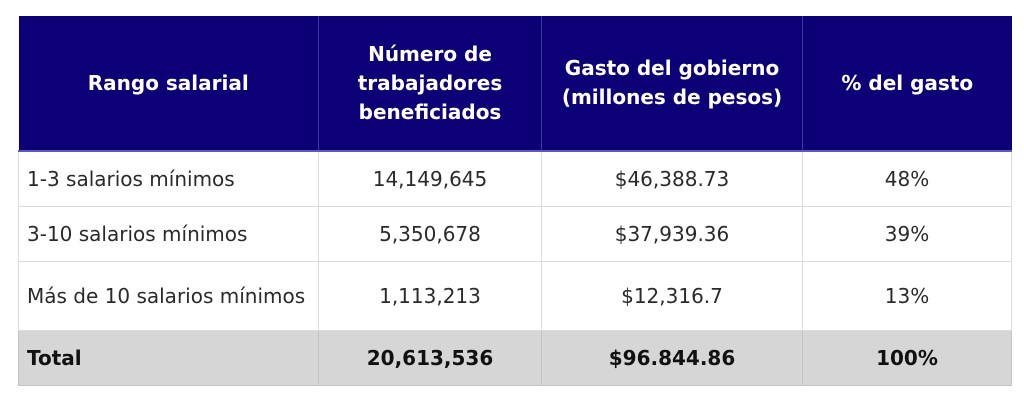 The height and width of the screenshot is (410, 1024). Describe the element at coordinates (672, 296) in the screenshot. I see `cell-gasto: $12,316.7` at that location.